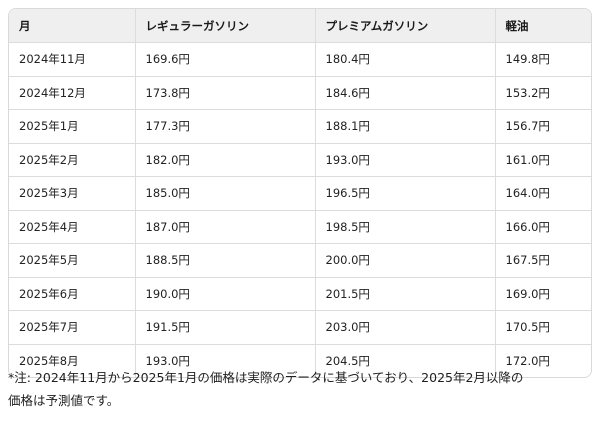 The height and width of the screenshot is (422, 600). I want to click on cell-month: 2025年6月, so click(72, 294).